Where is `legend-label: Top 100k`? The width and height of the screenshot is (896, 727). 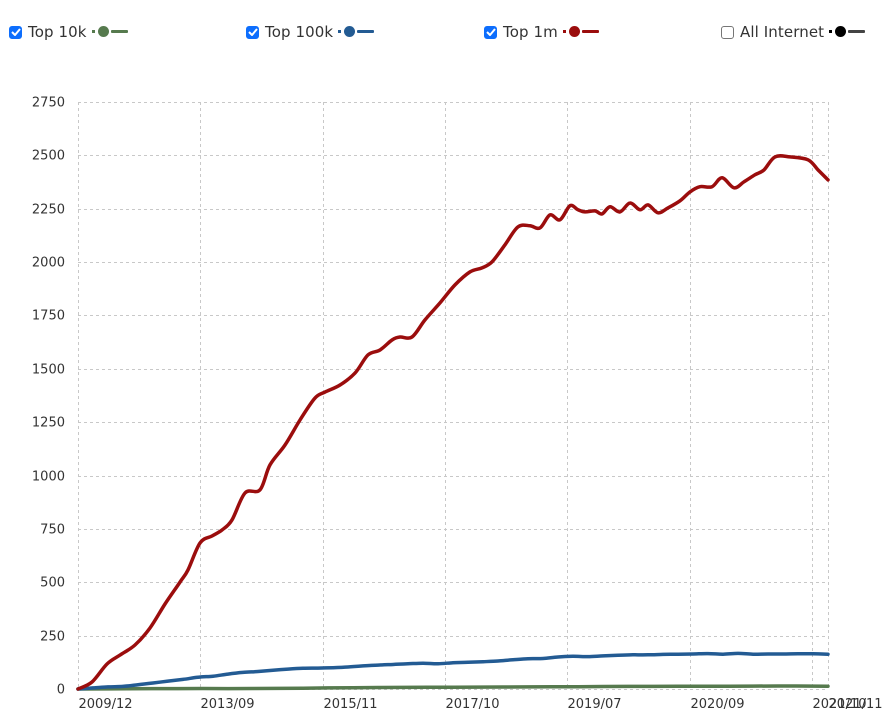
legend-label: Top 100k is located at coordinates (299, 32).